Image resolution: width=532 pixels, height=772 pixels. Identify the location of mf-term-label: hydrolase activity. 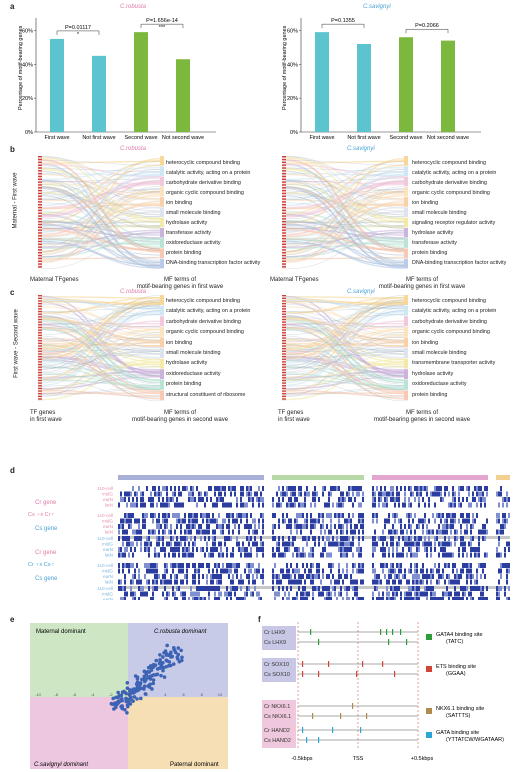
(187, 363).